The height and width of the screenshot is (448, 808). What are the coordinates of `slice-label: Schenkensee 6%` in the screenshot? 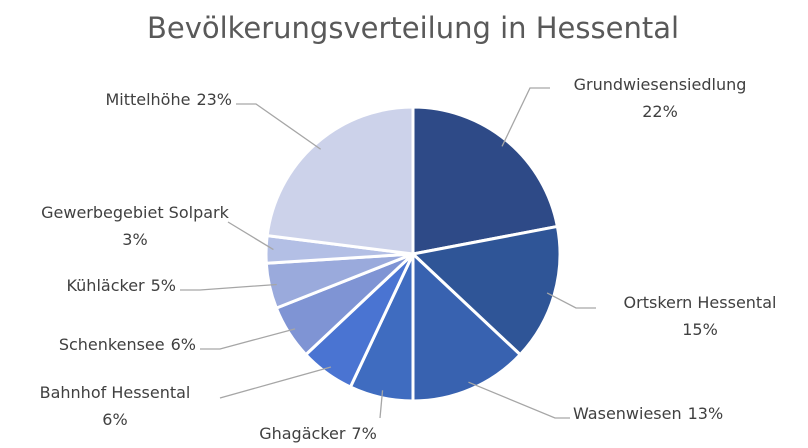 It's located at (127, 344).